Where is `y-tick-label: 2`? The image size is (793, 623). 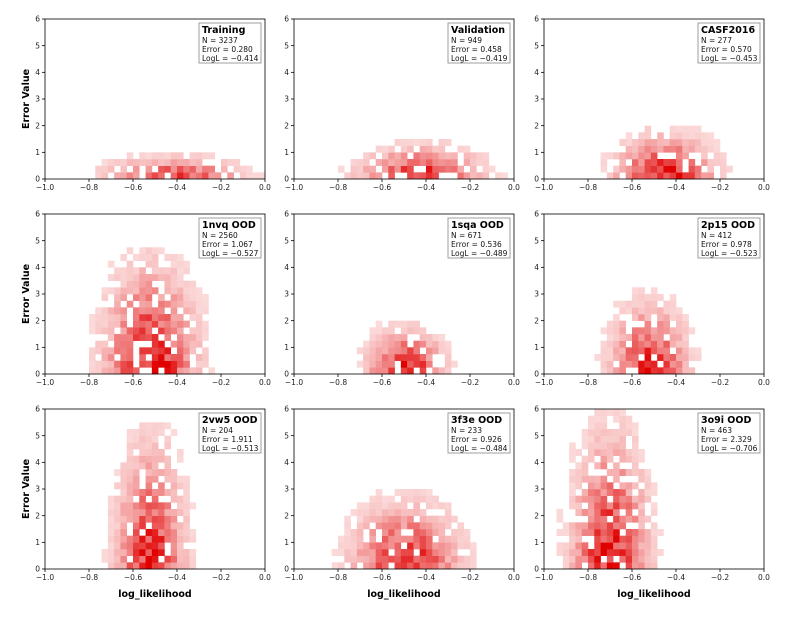 y-tick-label: 2 is located at coordinates (536, 320).